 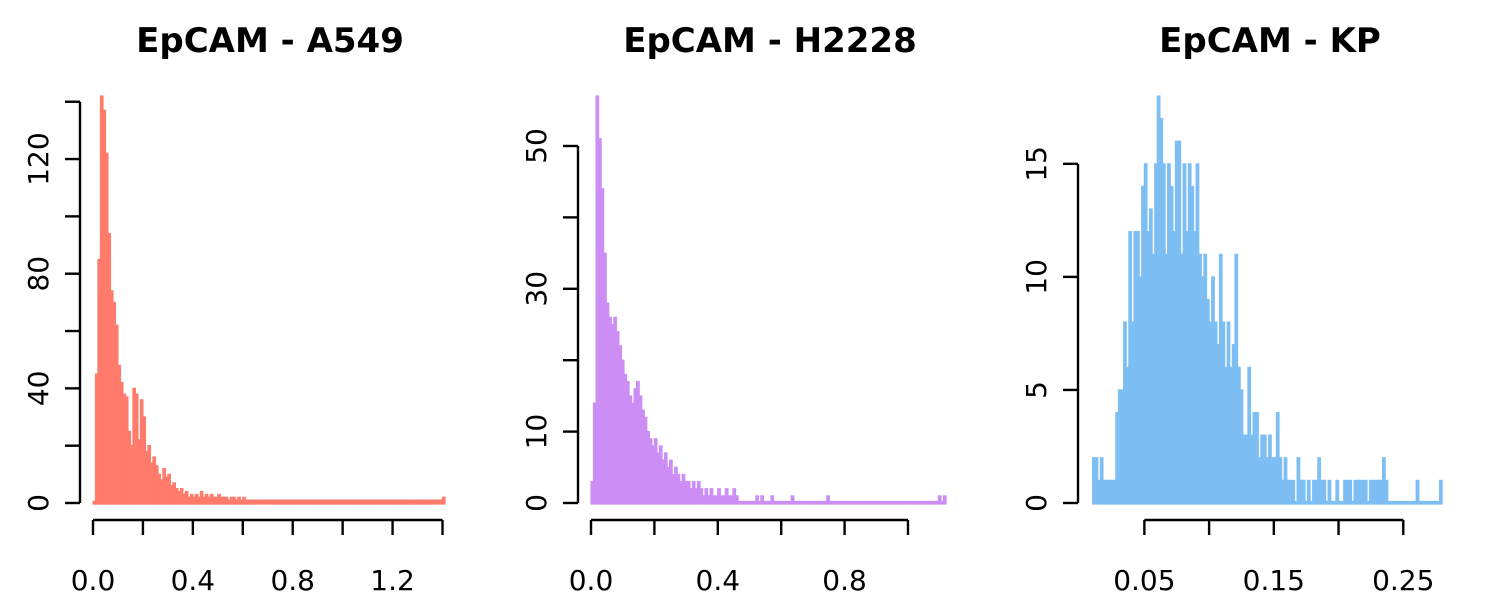 I want to click on x-axis: 0.05 0.15 0.25, so click(x=1273, y=557).